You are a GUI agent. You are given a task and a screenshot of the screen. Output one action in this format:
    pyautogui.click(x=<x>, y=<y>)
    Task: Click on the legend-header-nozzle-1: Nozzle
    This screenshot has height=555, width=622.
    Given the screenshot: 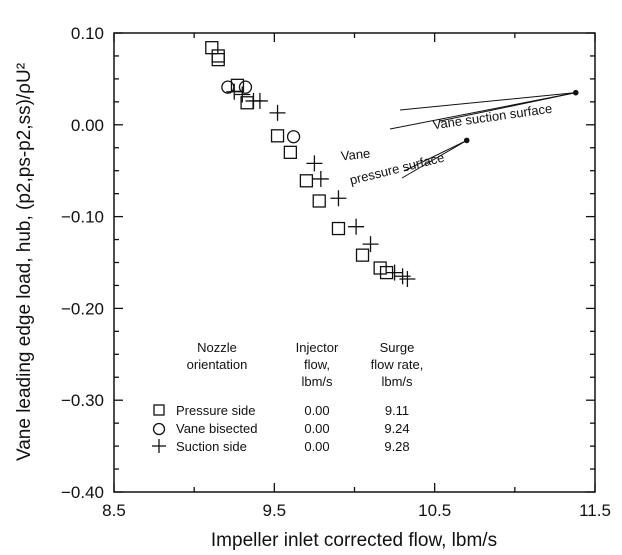 What is the action you would take?
    pyautogui.click(x=217, y=347)
    